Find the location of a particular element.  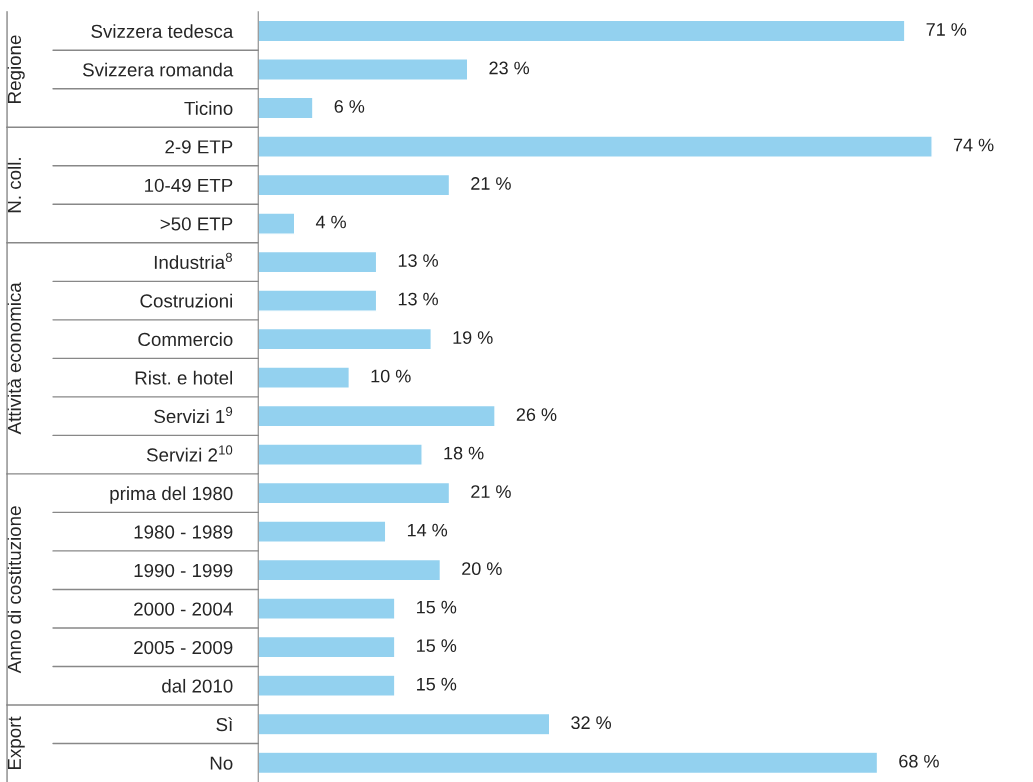

y-tick-label: Commercio is located at coordinates (185, 339).